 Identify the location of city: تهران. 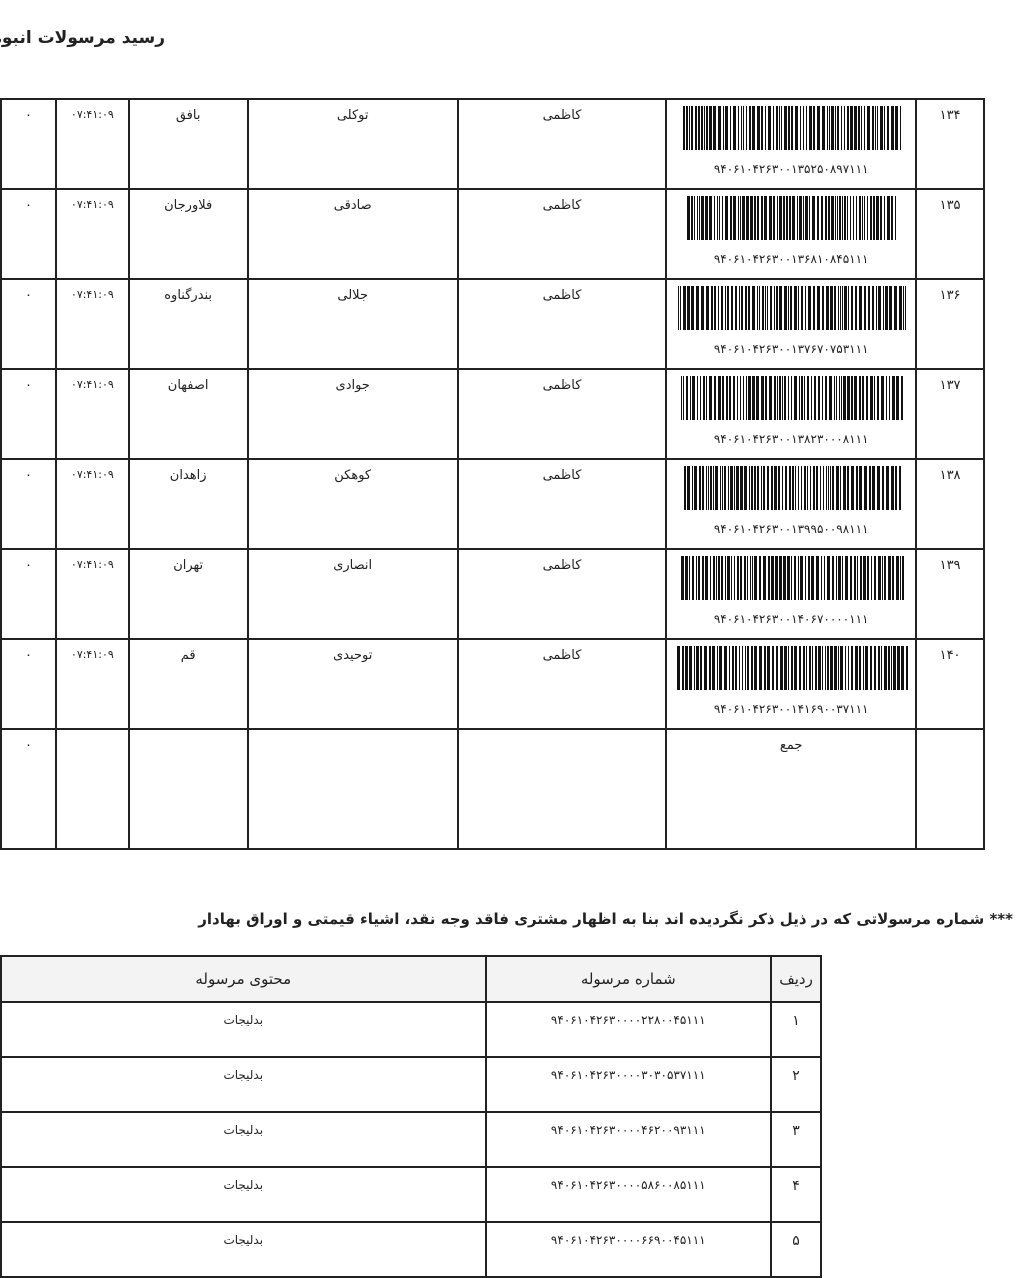
(188, 594).